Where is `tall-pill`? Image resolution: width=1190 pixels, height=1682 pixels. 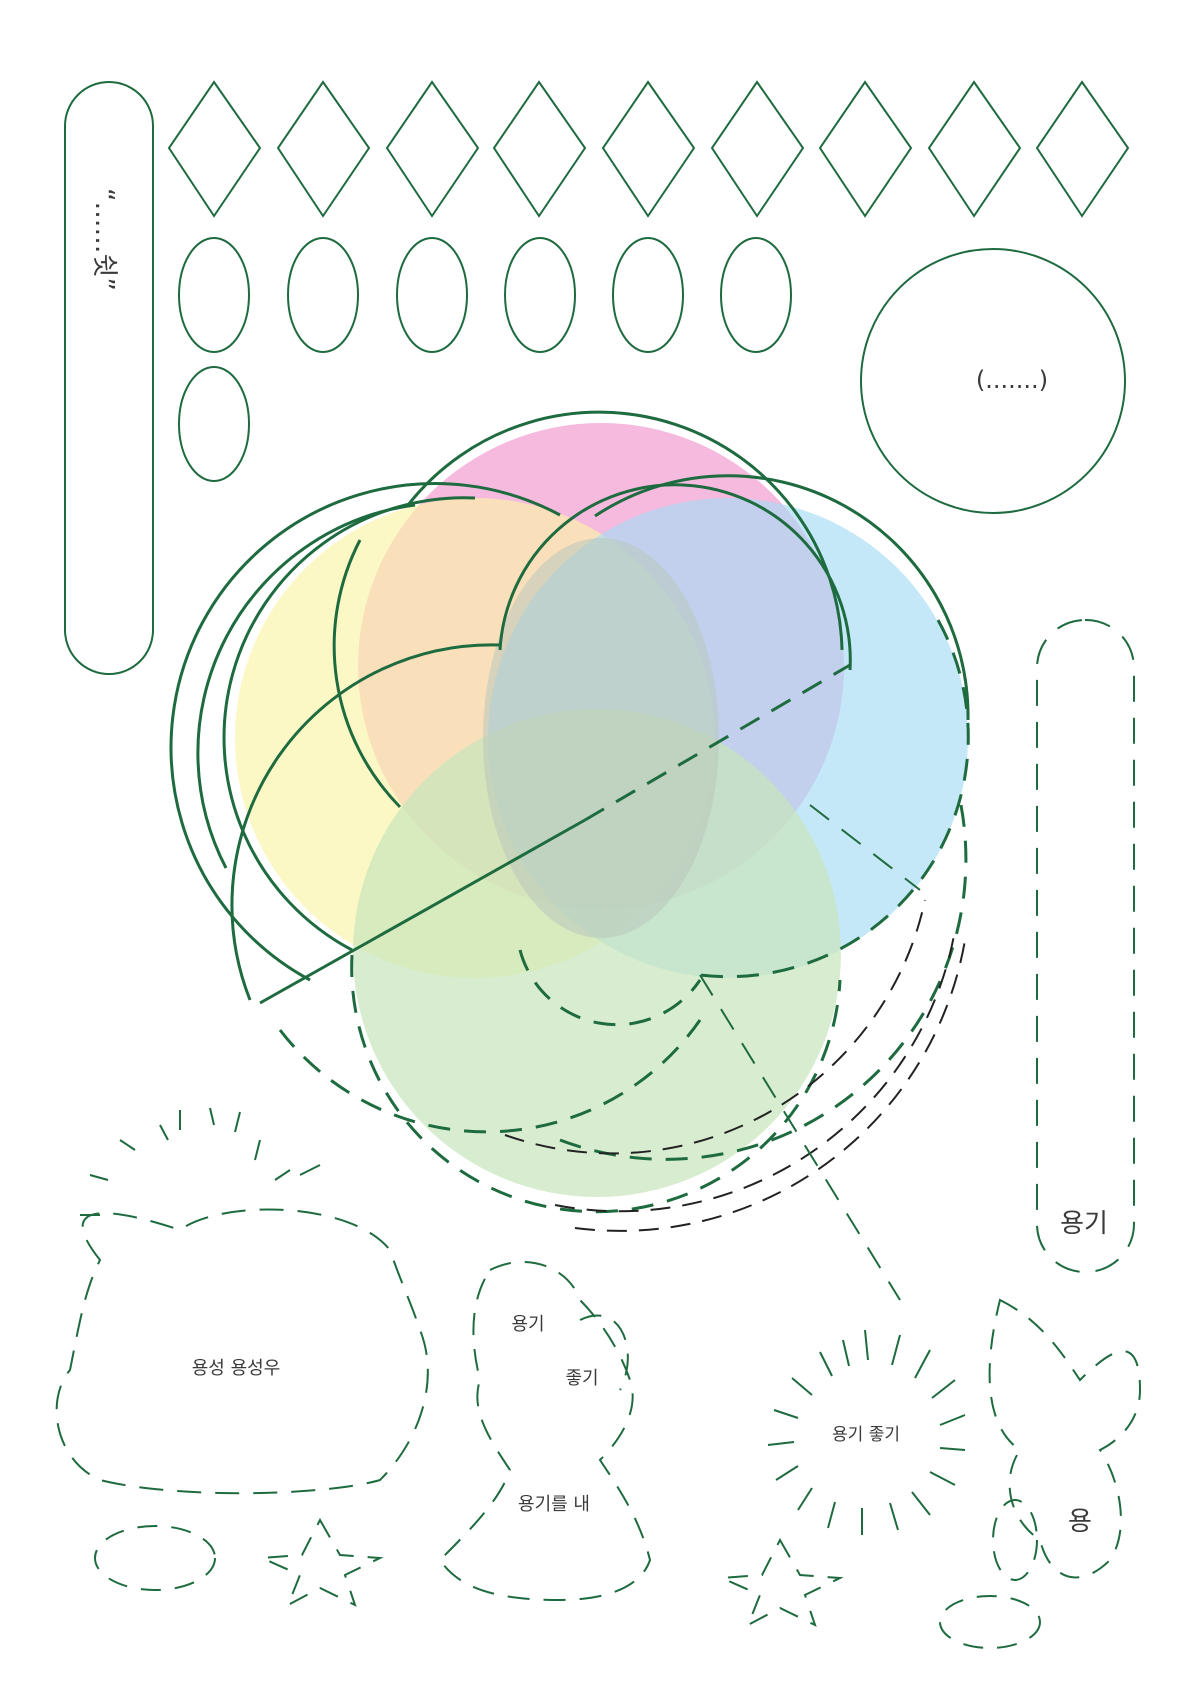 tall-pill is located at coordinates (109, 378).